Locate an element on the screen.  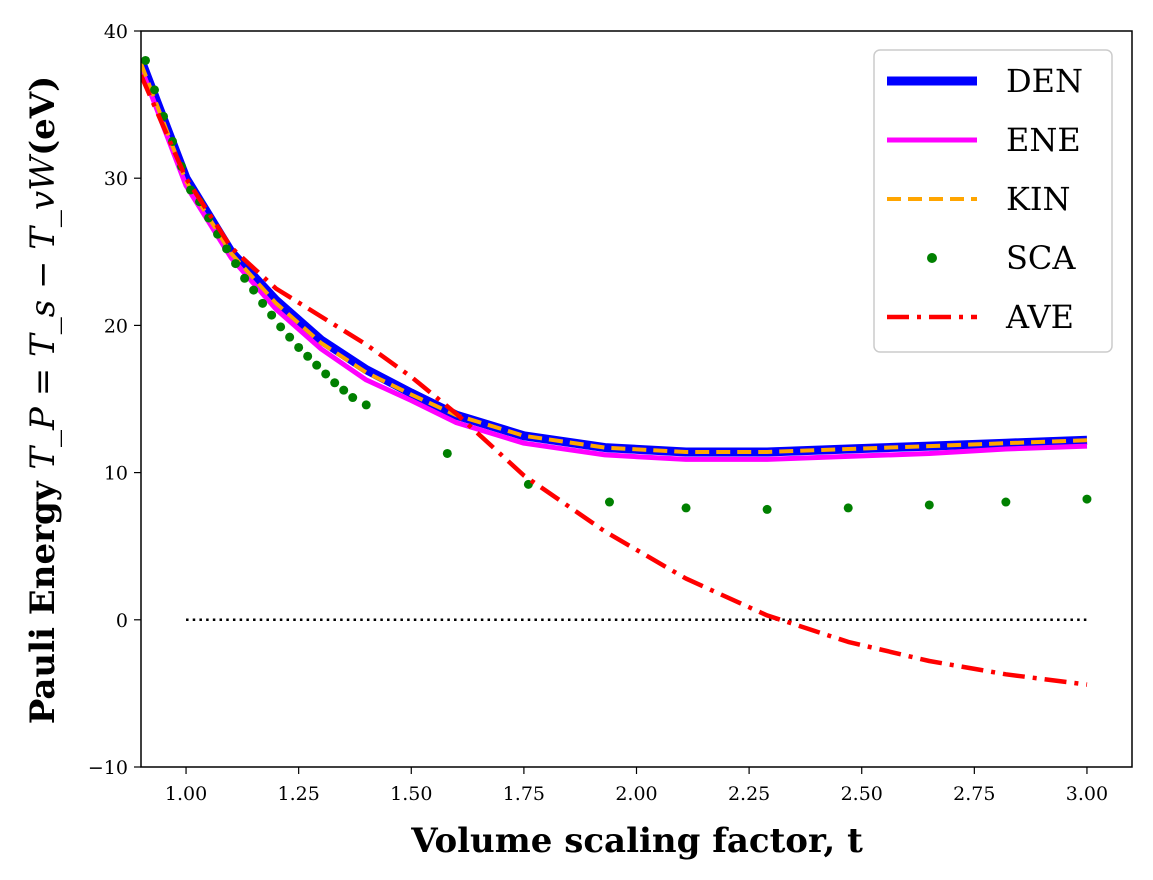
x-tick-label: 2.25 is located at coordinates (749, 794).